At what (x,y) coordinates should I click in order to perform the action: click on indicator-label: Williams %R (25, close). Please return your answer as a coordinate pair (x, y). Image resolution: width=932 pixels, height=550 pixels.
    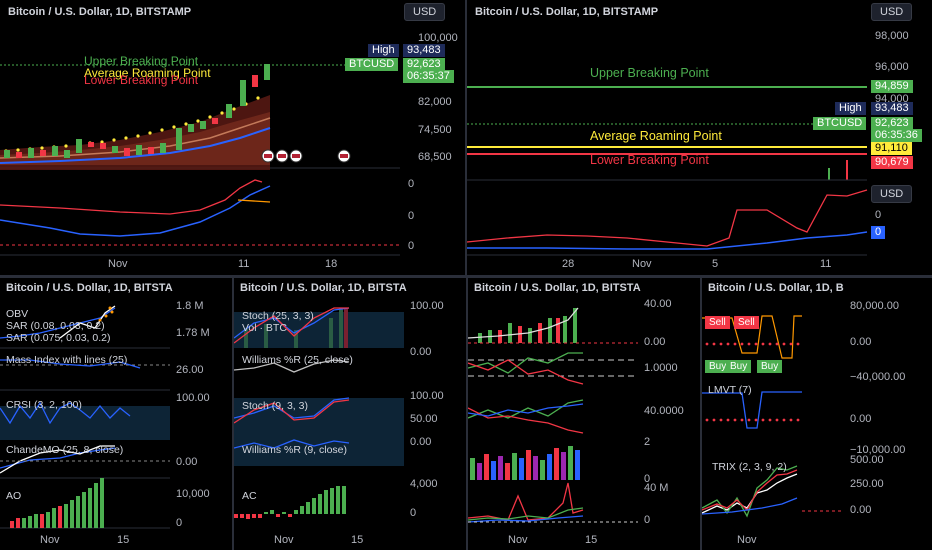
    Looking at the image, I should click on (297, 360).